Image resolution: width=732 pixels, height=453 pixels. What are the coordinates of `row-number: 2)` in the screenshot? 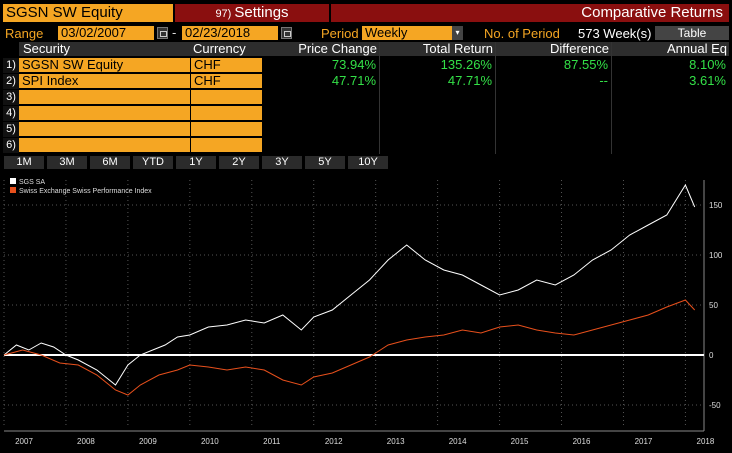 It's located at (11, 81).